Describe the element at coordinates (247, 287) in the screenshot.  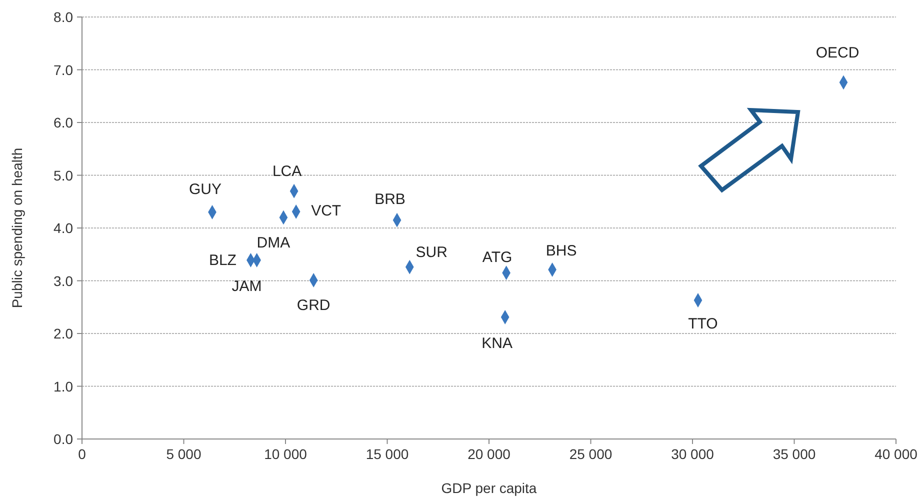
I see `annotation: JAM` at that location.